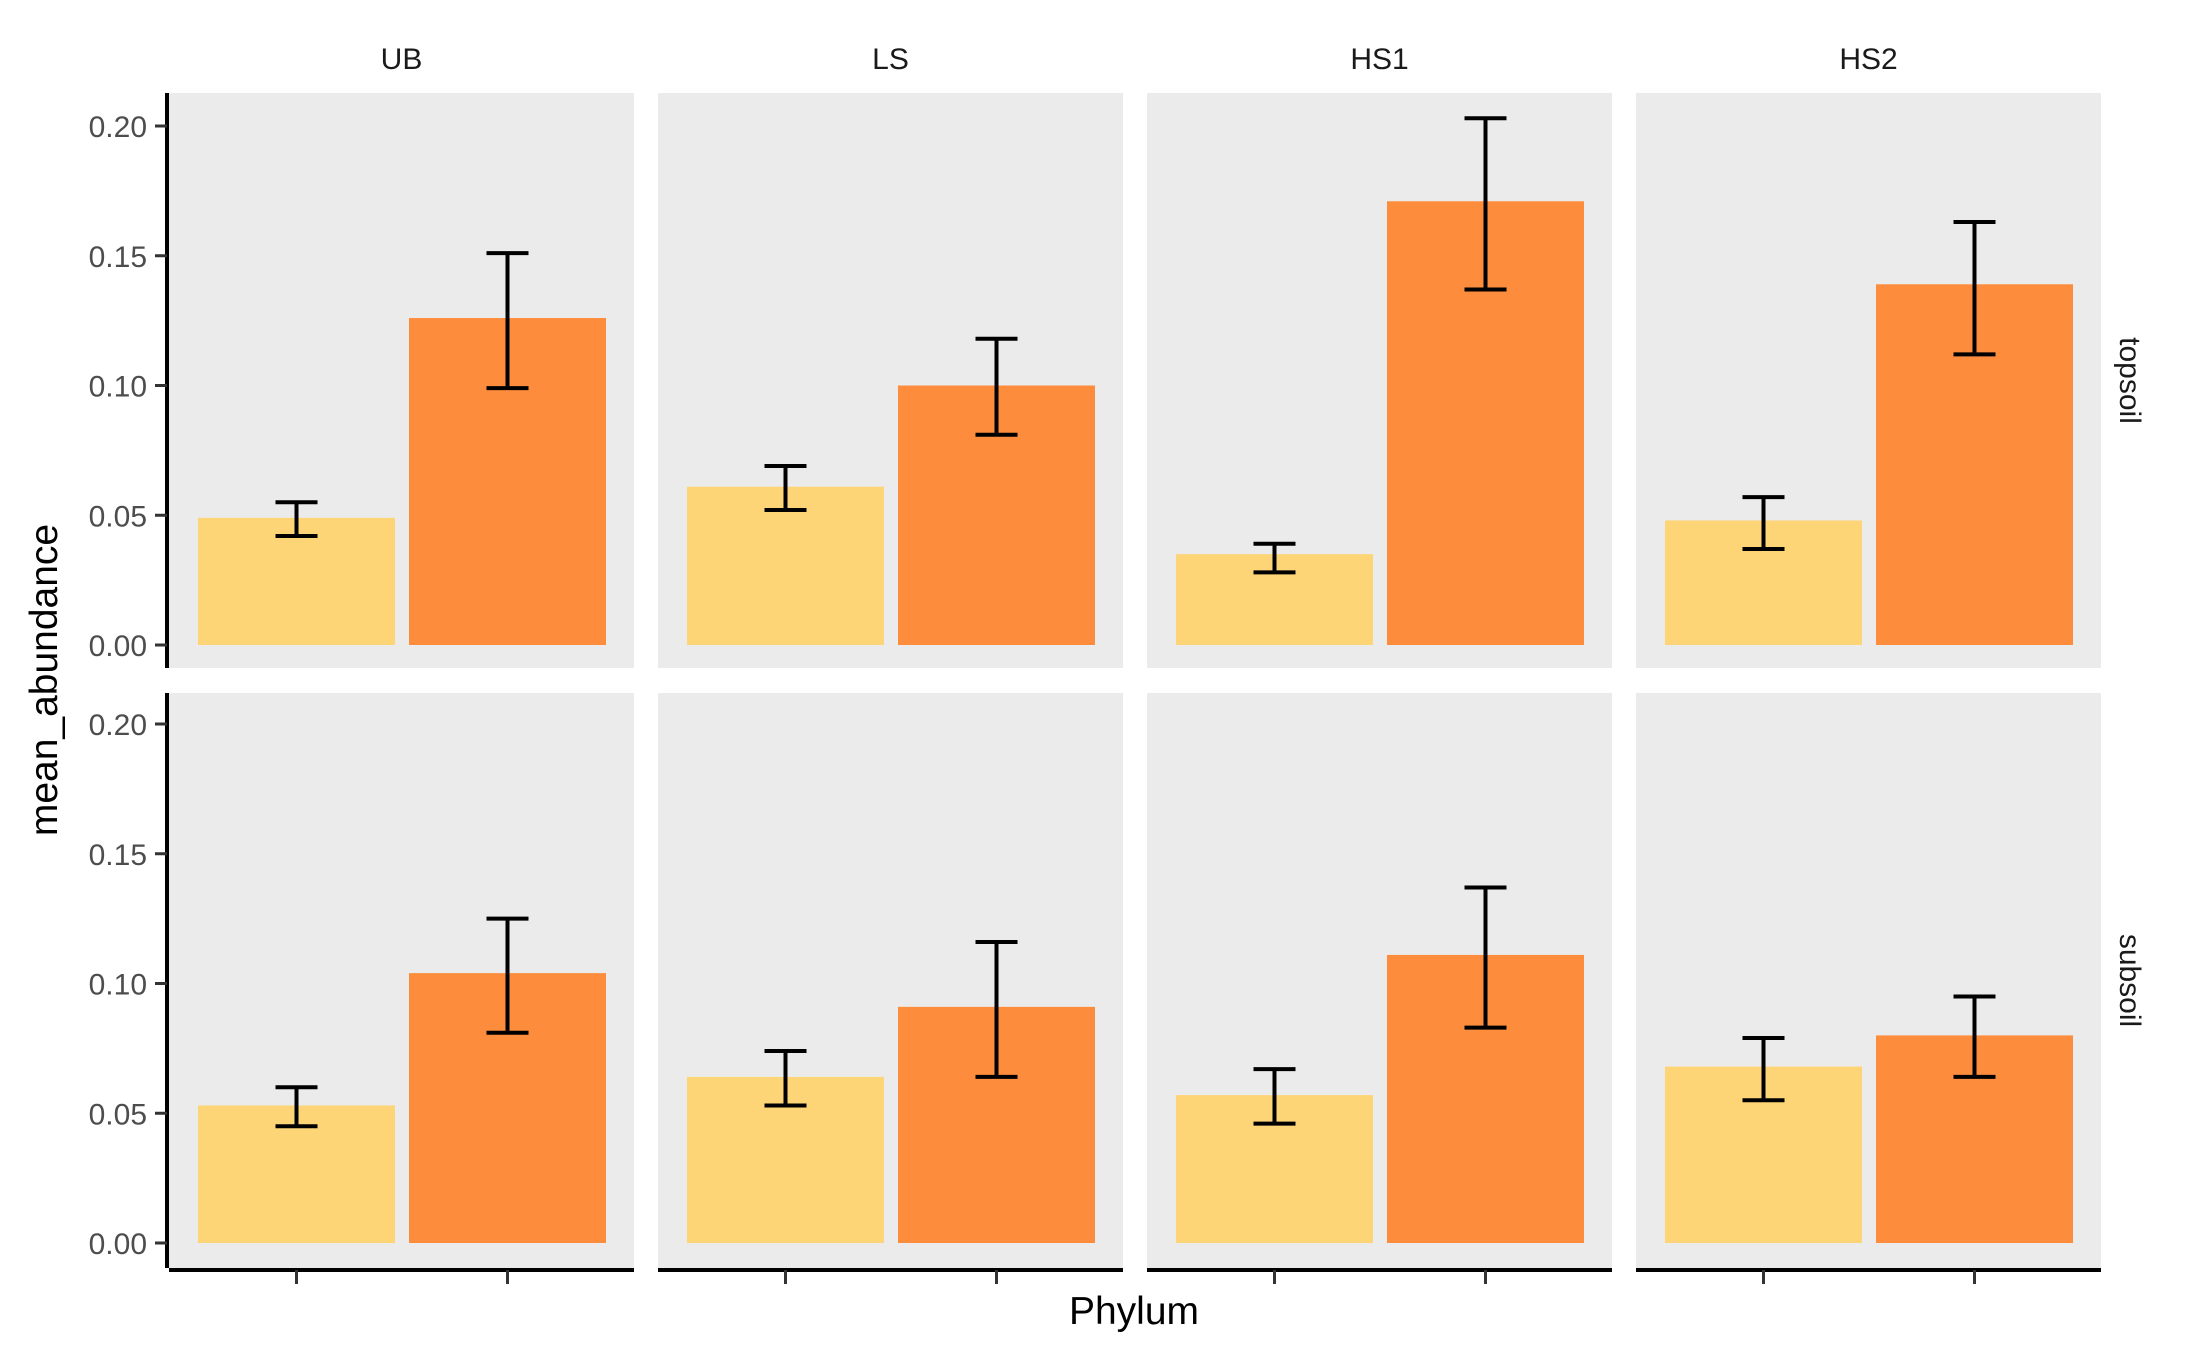 The height and width of the screenshot is (1350, 2187). I want to click on facet-label-hs1: HS1, so click(1379, 59).